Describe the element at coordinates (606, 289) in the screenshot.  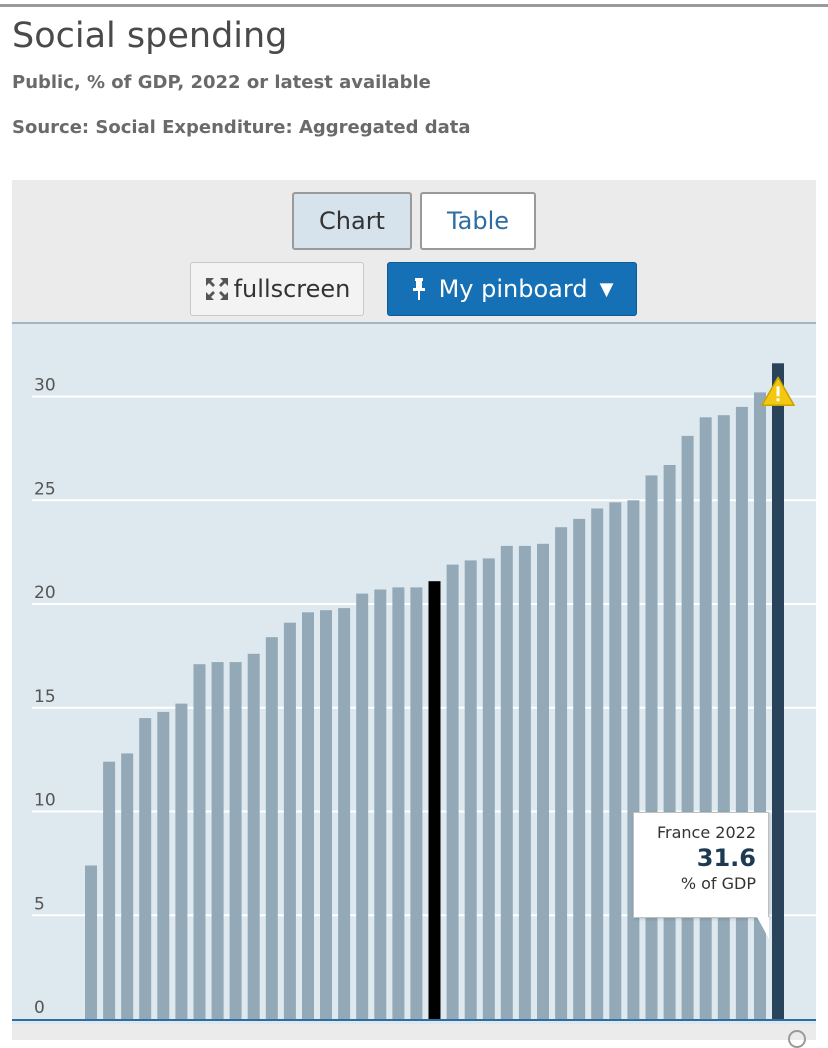
I see `dropdown-caret-icon: ▼` at that location.